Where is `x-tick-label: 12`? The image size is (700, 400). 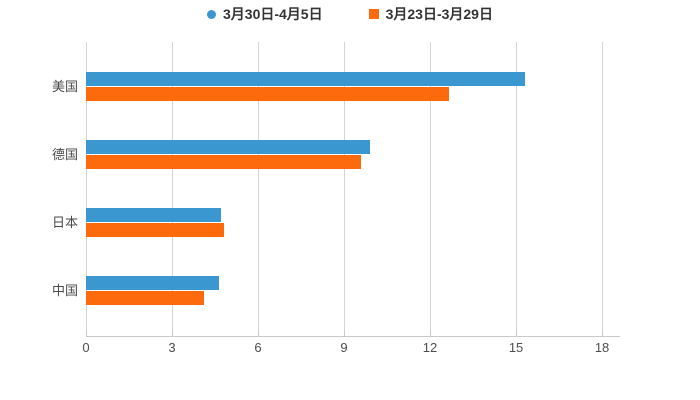 x-tick-label: 12 is located at coordinates (430, 347).